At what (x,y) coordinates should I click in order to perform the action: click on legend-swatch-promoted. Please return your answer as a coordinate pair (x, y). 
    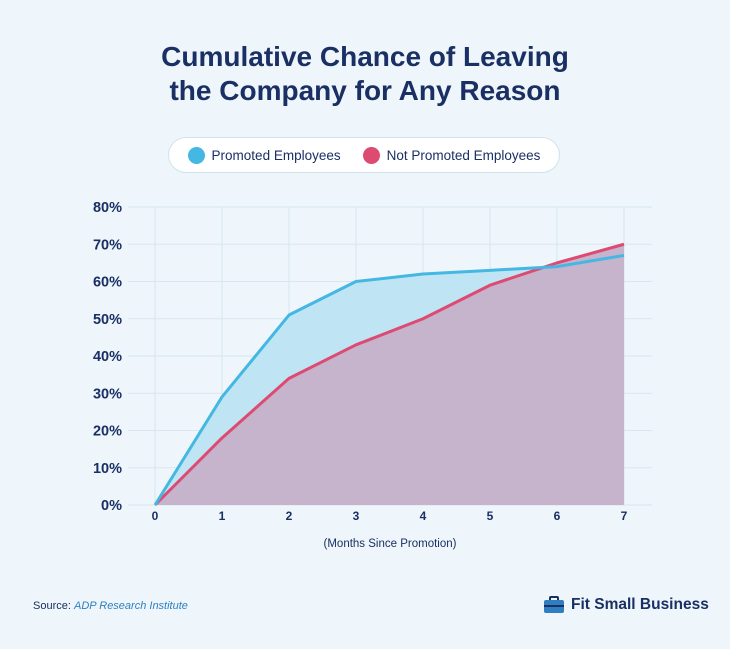
    Looking at the image, I should click on (196, 155).